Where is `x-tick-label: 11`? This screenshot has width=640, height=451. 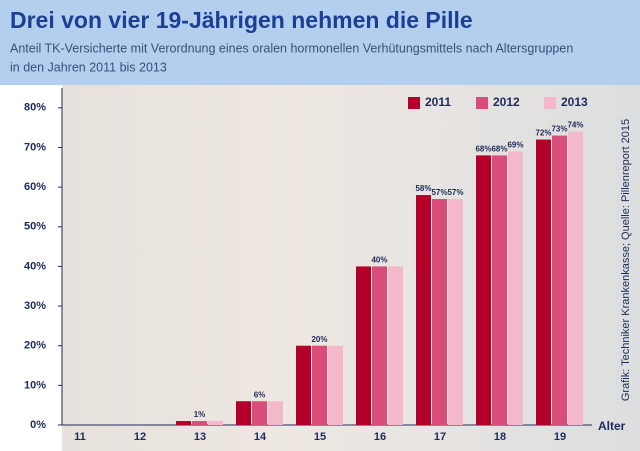 x-tick-label: 11 is located at coordinates (80, 437).